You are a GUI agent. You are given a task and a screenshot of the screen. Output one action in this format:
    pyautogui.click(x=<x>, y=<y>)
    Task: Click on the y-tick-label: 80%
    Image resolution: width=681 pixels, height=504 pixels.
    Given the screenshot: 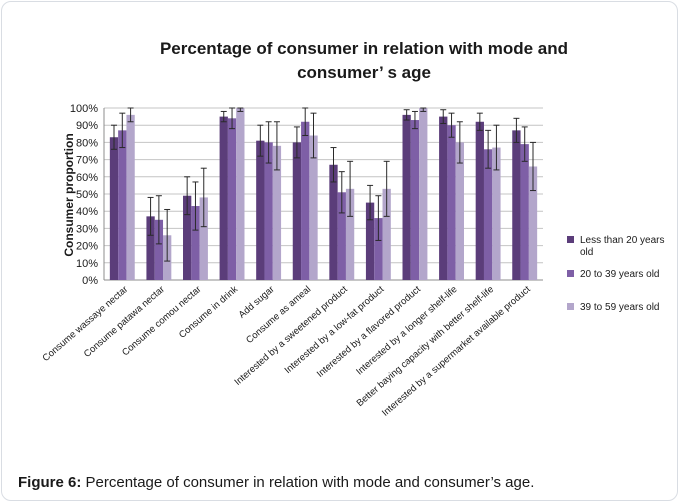 What is the action you would take?
    pyautogui.click(x=87, y=143)
    